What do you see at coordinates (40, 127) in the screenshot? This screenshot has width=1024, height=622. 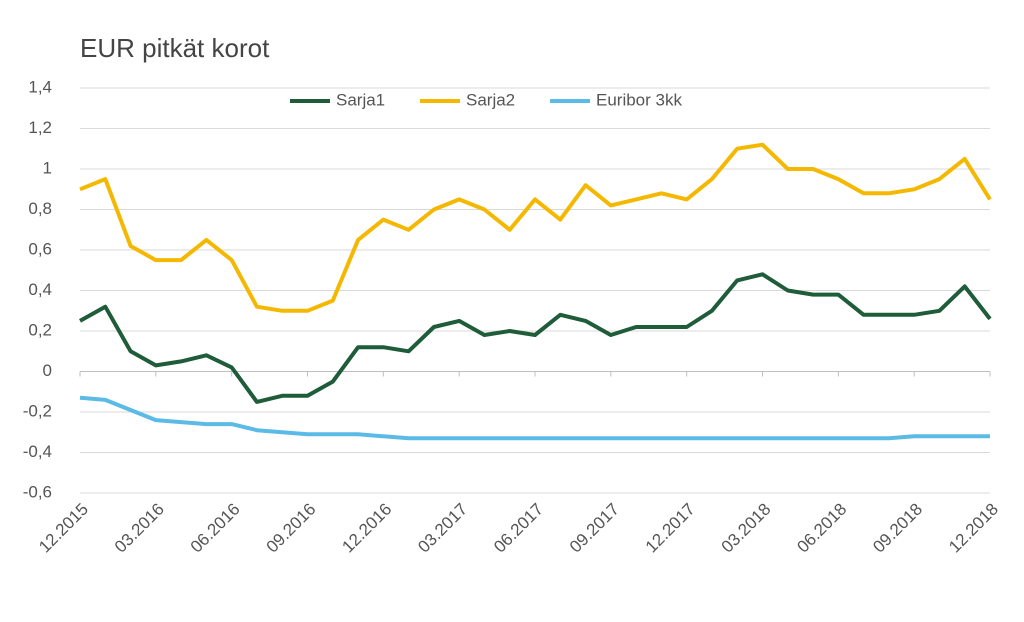 I see `y-tick-label: 1,2` at bounding box center [40, 127].